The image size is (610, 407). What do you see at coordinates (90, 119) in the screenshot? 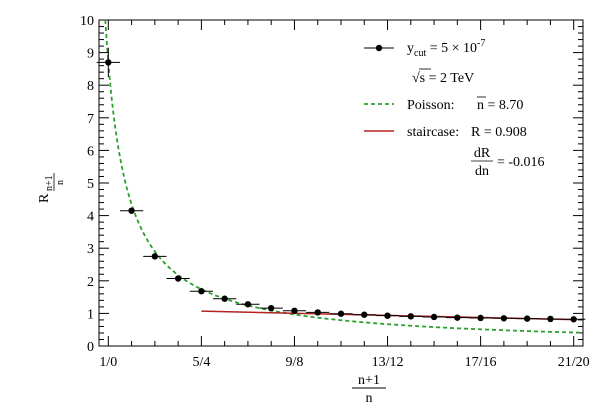
I see `y-tick-label: 7` at bounding box center [90, 119].